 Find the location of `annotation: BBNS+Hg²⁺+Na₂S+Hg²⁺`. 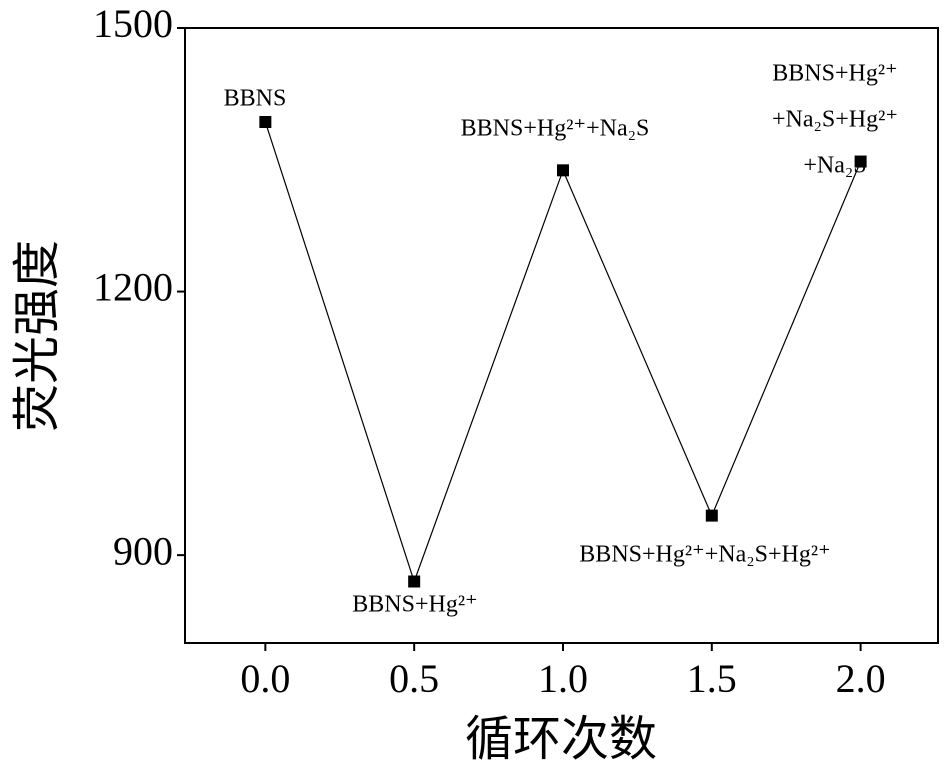

annotation: BBNS+Hg²⁺+Na₂S+Hg²⁺ is located at coordinates (704, 555).